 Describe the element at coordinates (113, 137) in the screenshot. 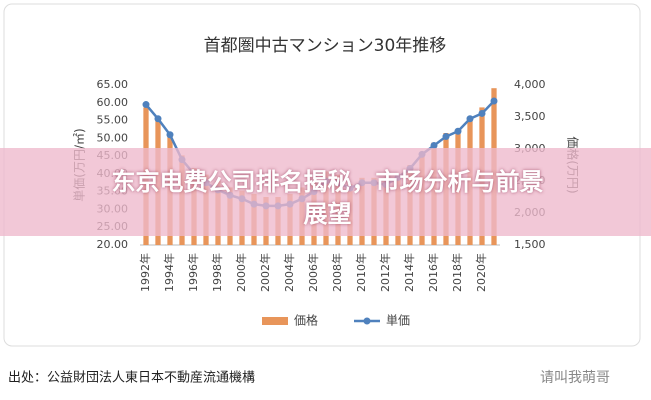

I see `y-tick-label: 50.00` at that location.